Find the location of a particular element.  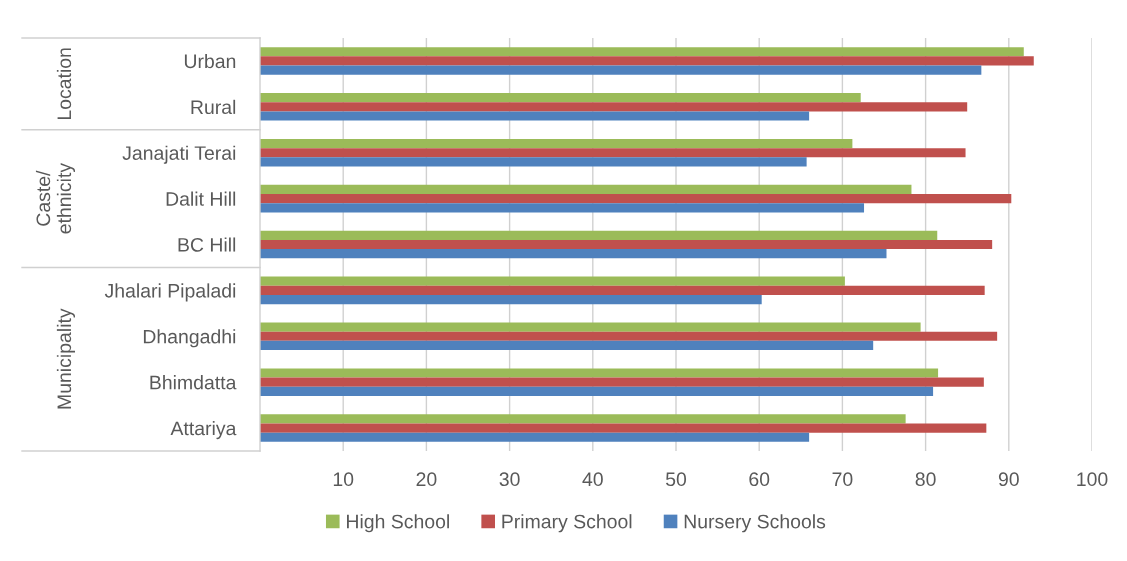

legend-label: Primary School is located at coordinates (567, 523).